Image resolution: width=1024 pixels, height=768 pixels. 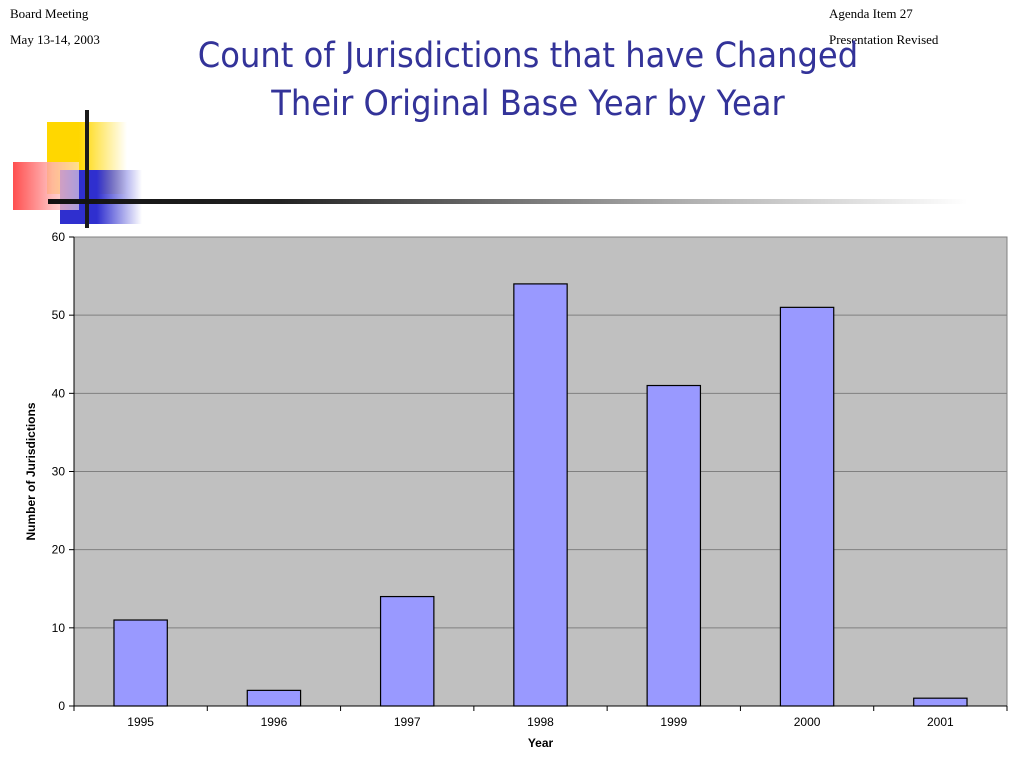 What do you see at coordinates (528, 104) in the screenshot?
I see `slide-title-line-2: Their Original Base Year by Year` at bounding box center [528, 104].